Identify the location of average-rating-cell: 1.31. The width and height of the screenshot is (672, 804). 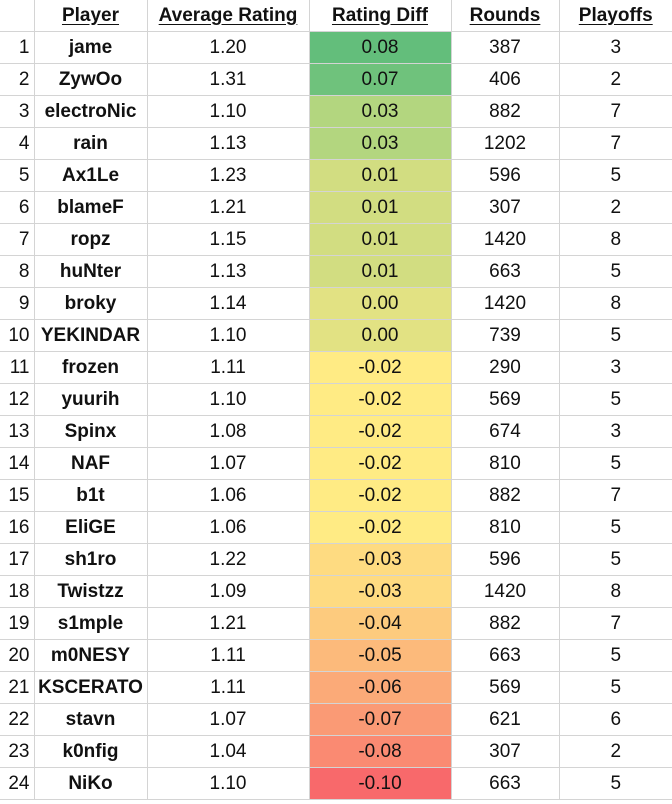
(228, 79).